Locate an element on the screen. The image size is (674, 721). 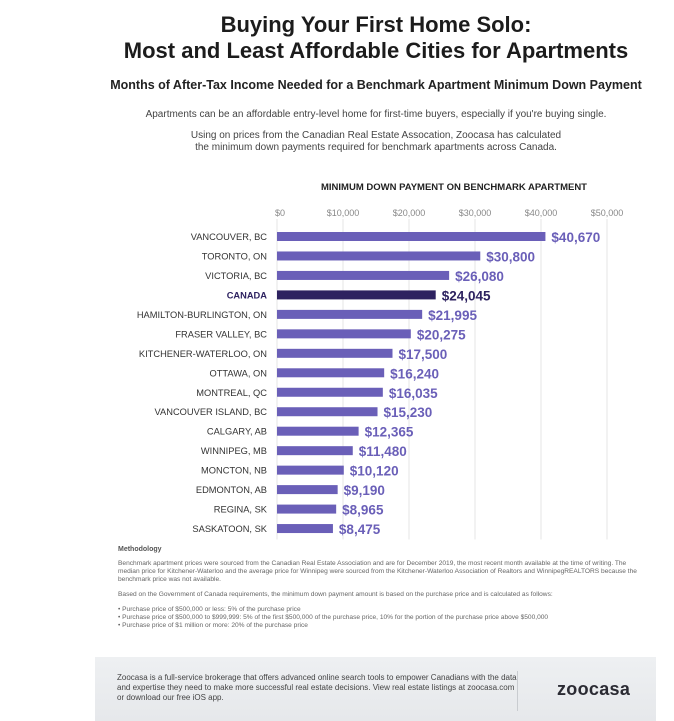
x-tick-label: $50,000 is located at coordinates (607, 213).